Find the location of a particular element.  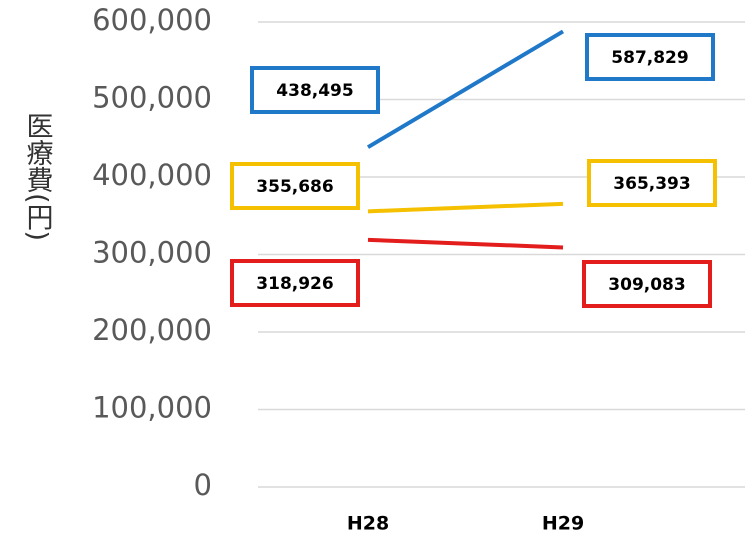

y-tick-label: 400,000 is located at coordinates (152, 175).